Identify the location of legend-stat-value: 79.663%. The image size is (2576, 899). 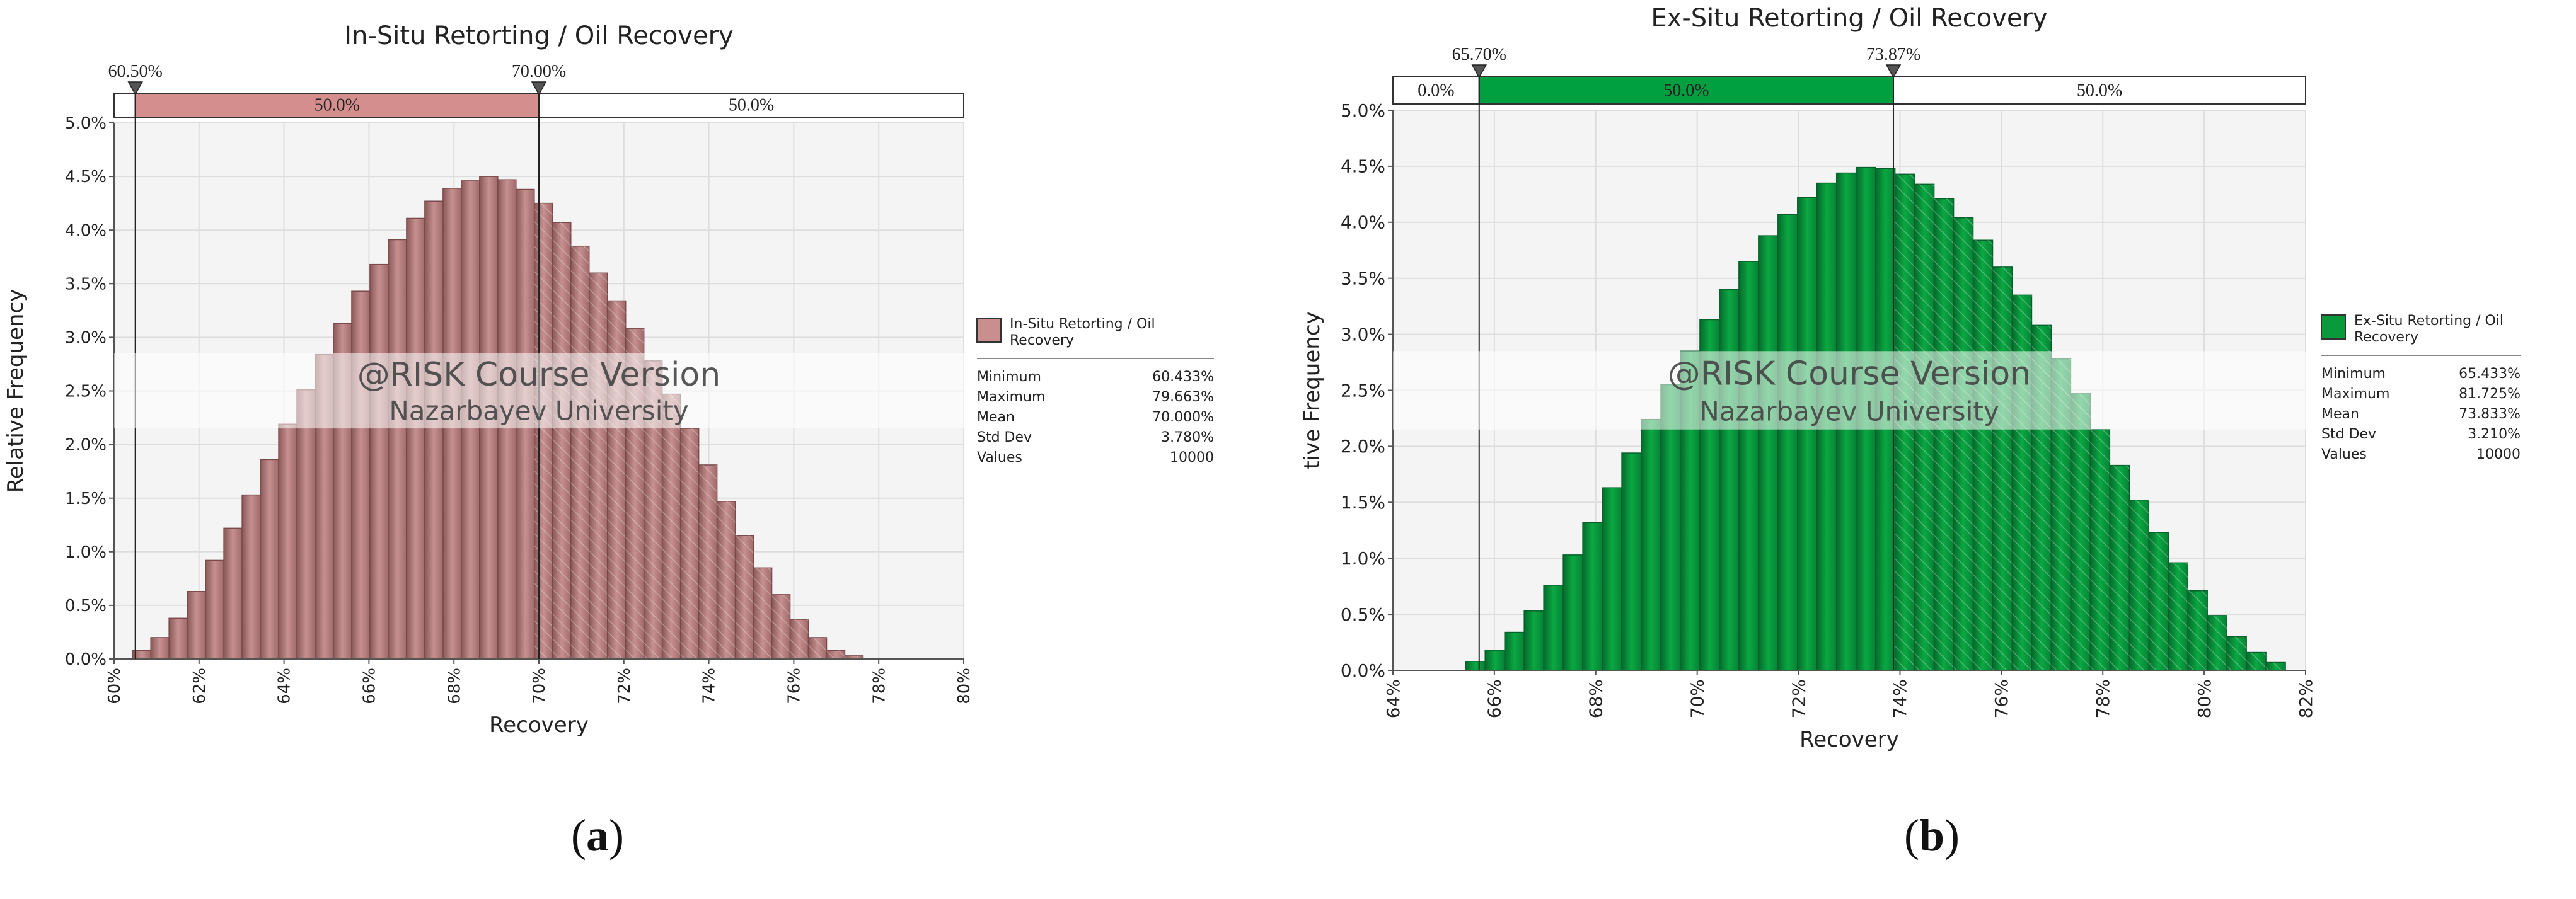
(1183, 397).